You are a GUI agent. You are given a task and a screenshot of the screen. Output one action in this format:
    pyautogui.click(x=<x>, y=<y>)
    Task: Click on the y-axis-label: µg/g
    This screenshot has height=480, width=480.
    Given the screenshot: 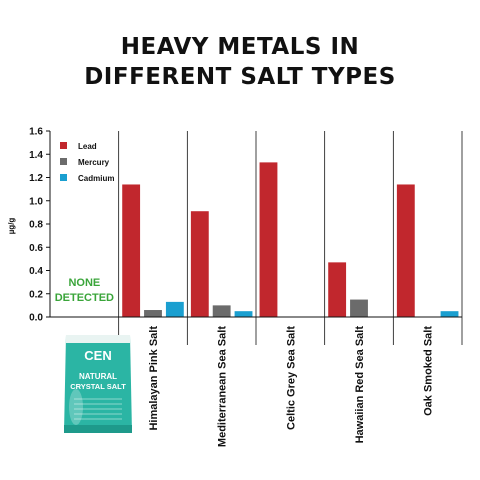 What is the action you would take?
    pyautogui.click(x=11, y=226)
    